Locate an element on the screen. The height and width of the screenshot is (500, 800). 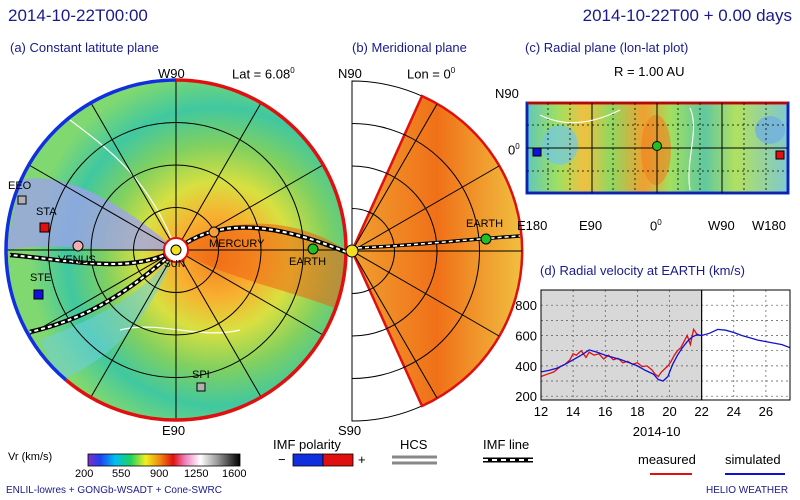
panel-d-x-tick-label: 12 is located at coordinates (541, 411).